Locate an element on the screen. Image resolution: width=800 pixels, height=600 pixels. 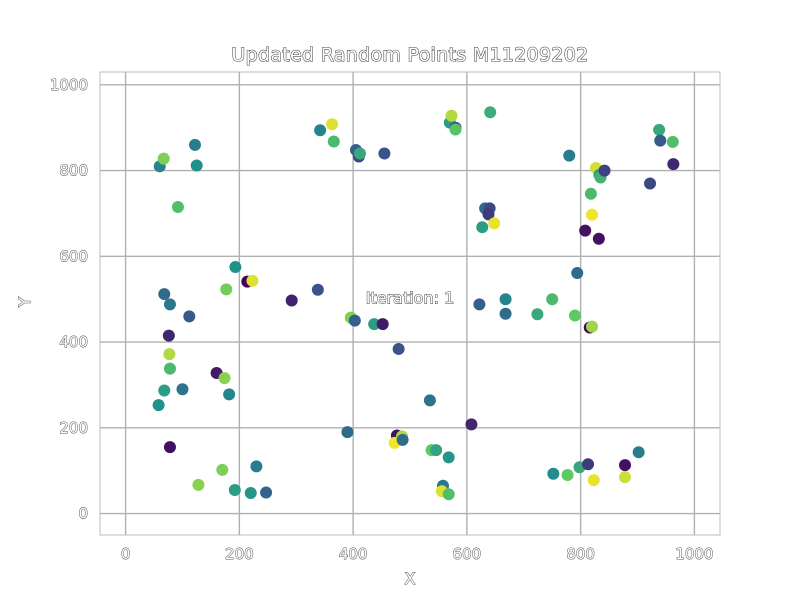
x-tick-label: 1000 is located at coordinates (694, 554).